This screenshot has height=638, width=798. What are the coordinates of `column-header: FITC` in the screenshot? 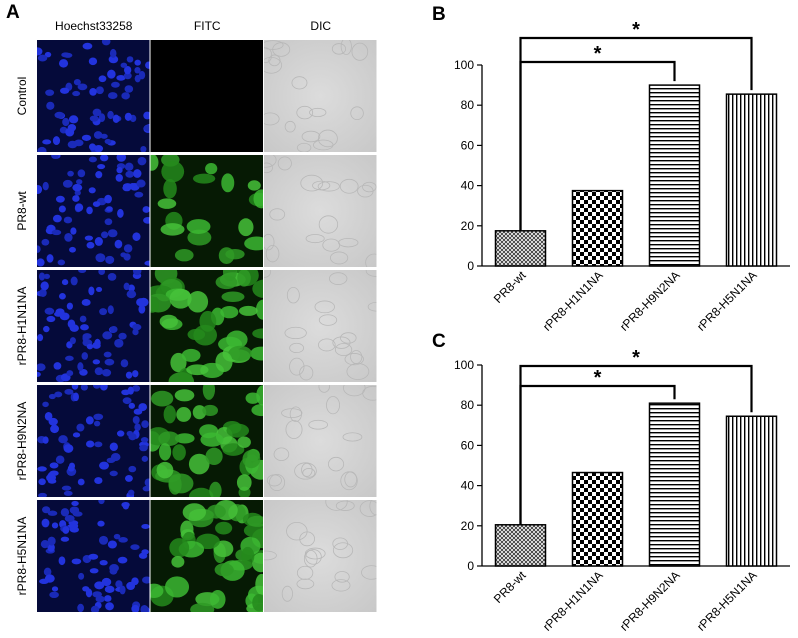 It's located at (207, 26).